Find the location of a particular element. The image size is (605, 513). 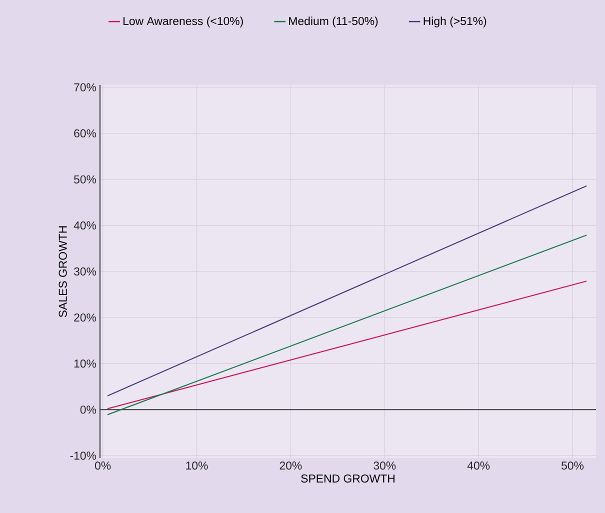

y-tick-label: 60% is located at coordinates (85, 133).